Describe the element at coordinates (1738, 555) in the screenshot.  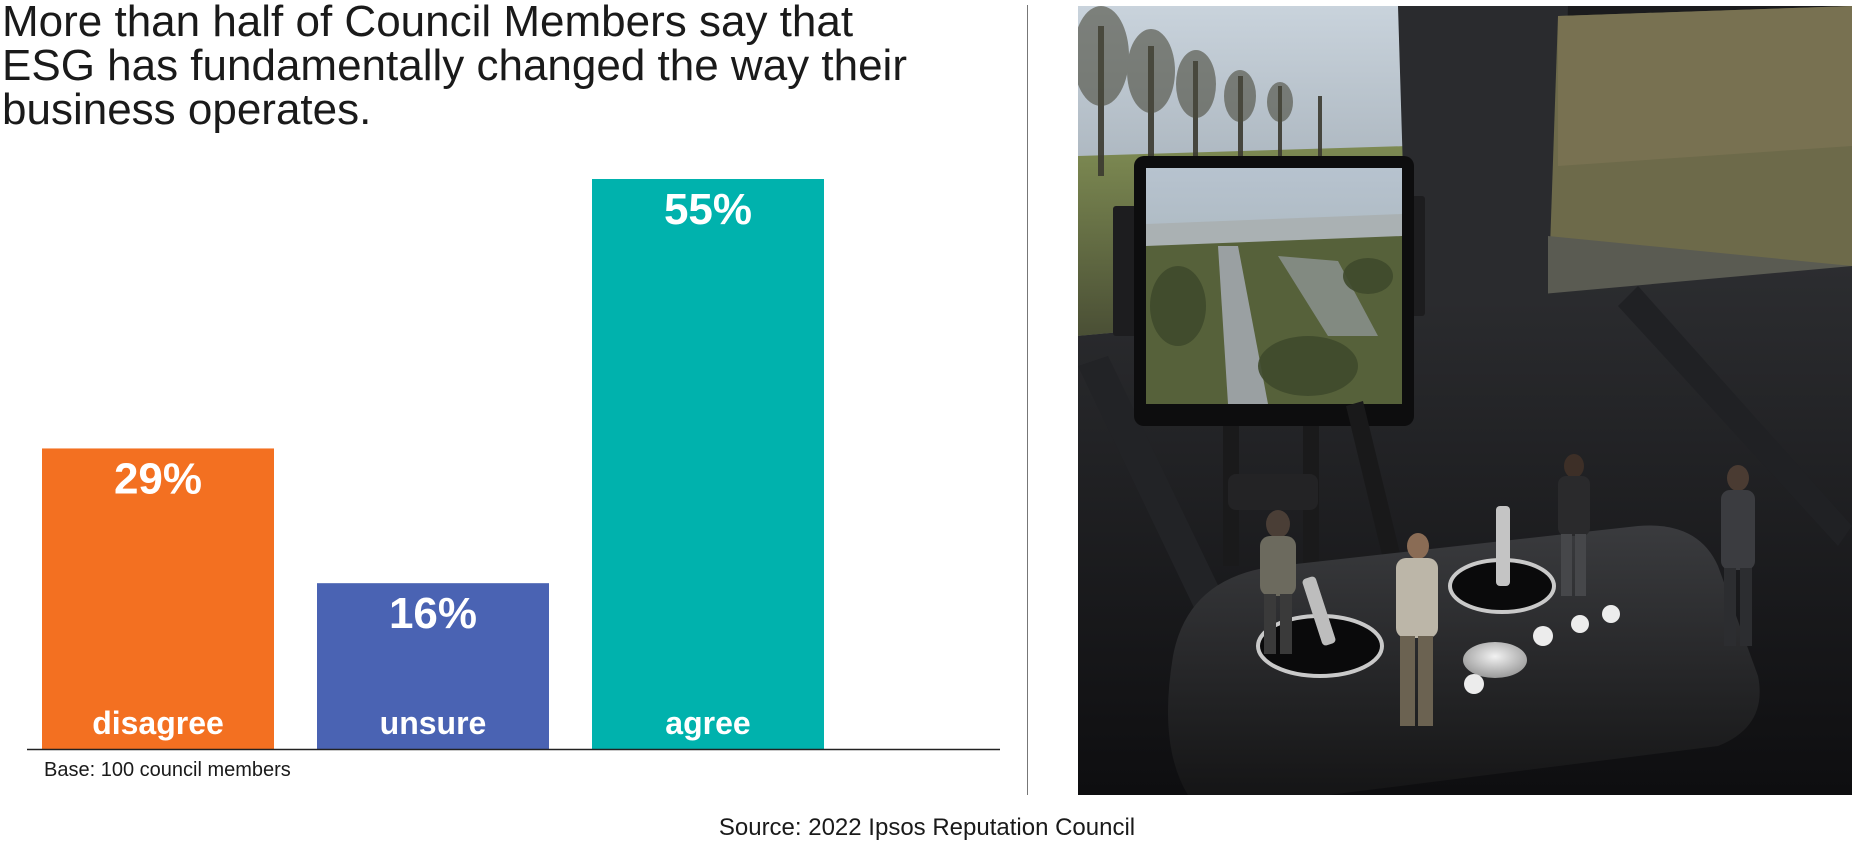
I see `figurine-far-right` at that location.